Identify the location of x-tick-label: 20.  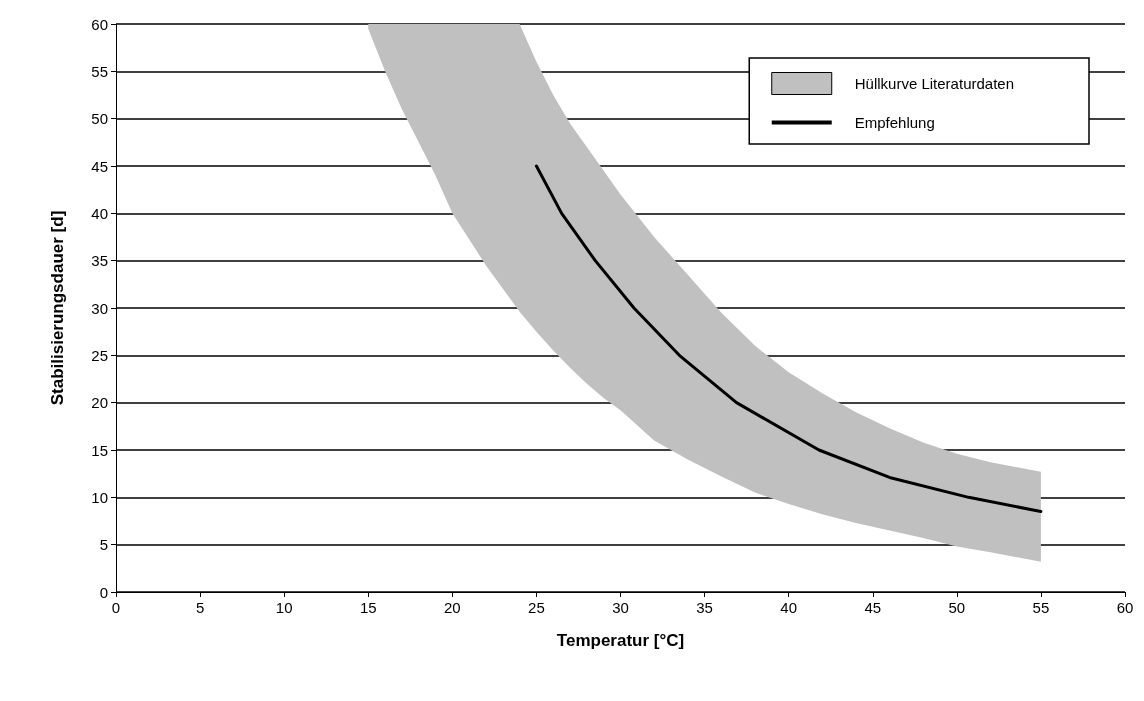
(452, 607).